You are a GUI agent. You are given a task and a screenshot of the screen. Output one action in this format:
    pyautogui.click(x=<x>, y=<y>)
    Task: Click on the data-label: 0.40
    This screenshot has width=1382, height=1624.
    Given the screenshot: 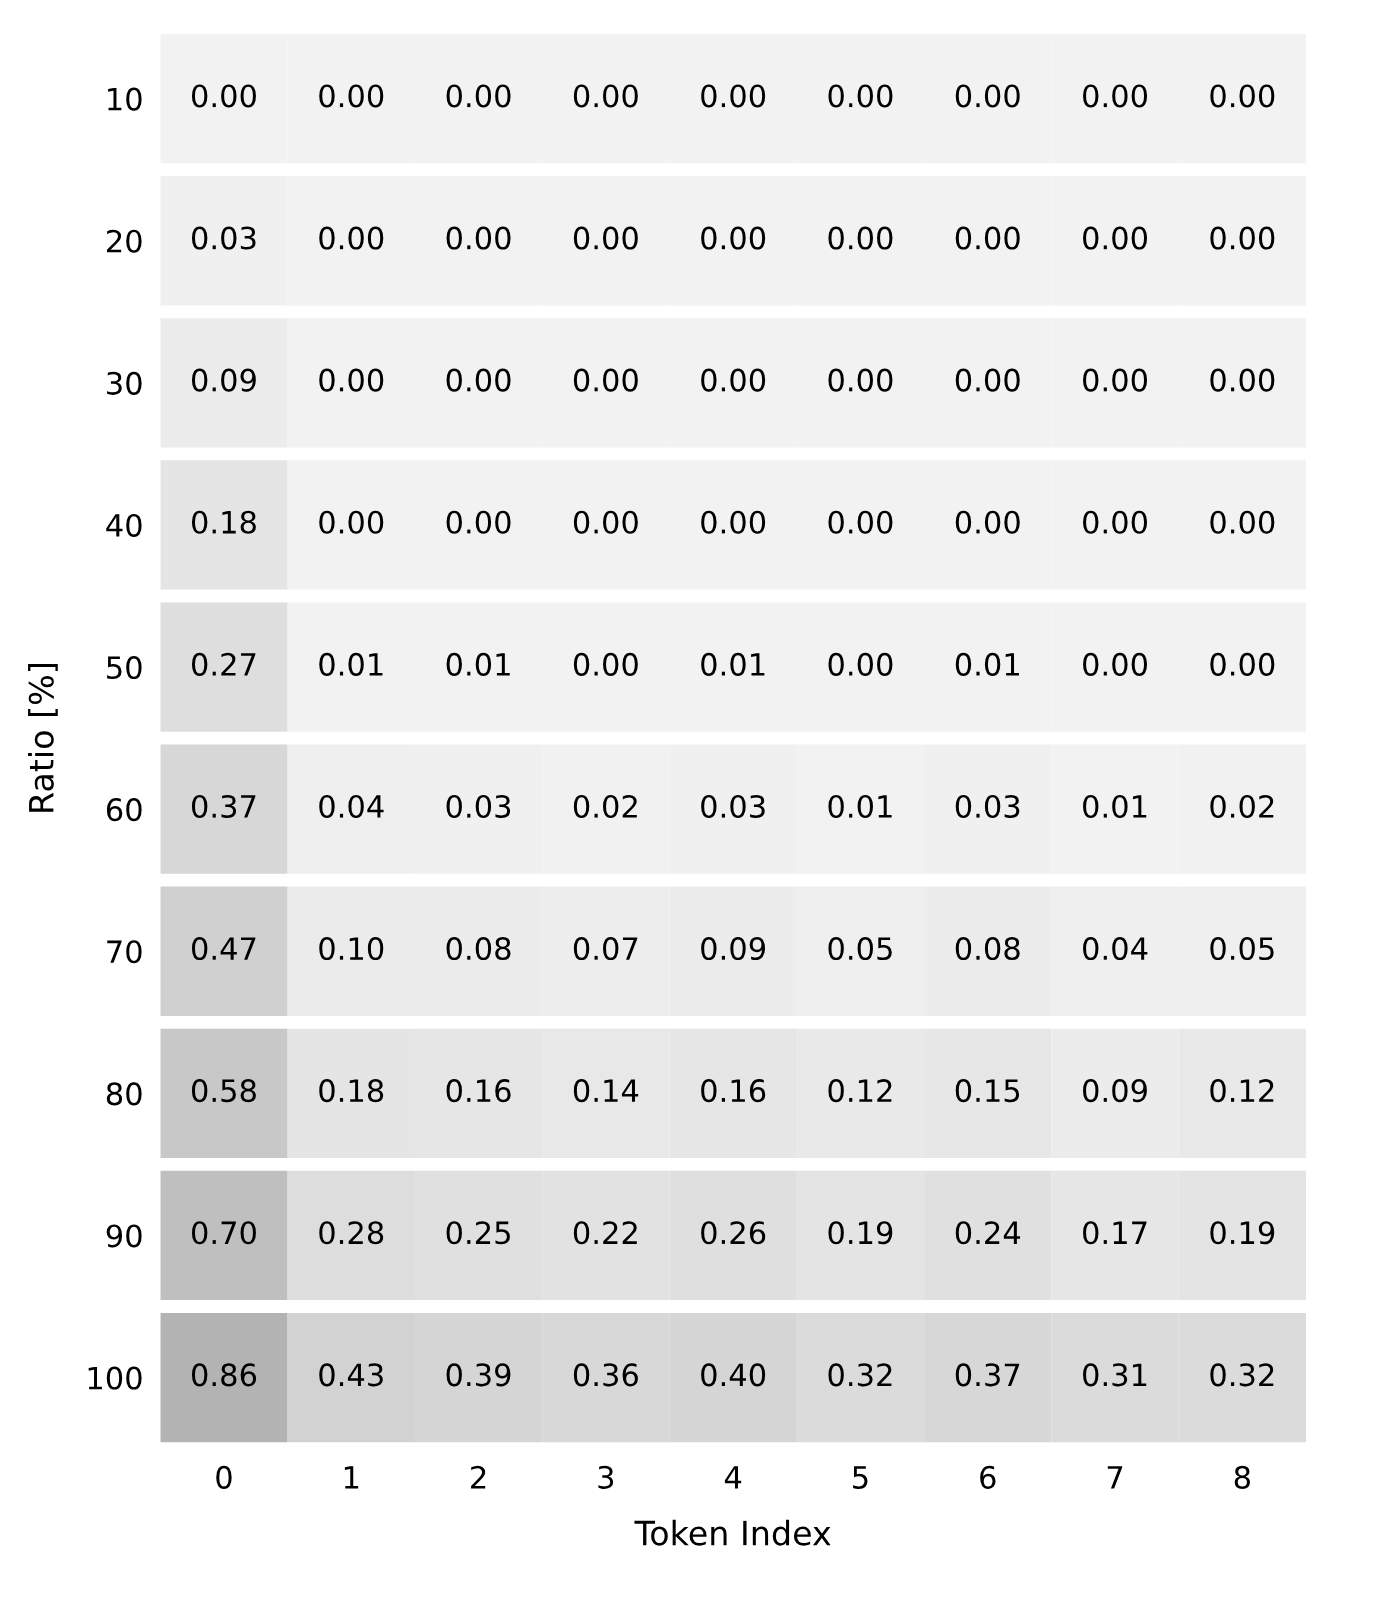 What is the action you would take?
    pyautogui.click(x=733, y=1375)
    